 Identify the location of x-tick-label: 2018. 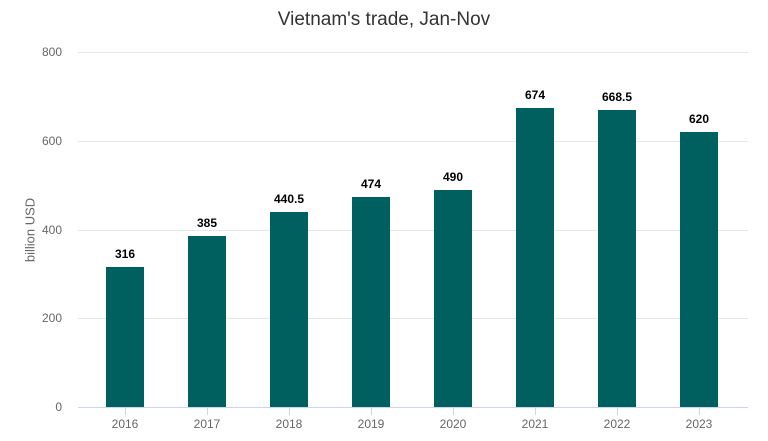
(289, 424).